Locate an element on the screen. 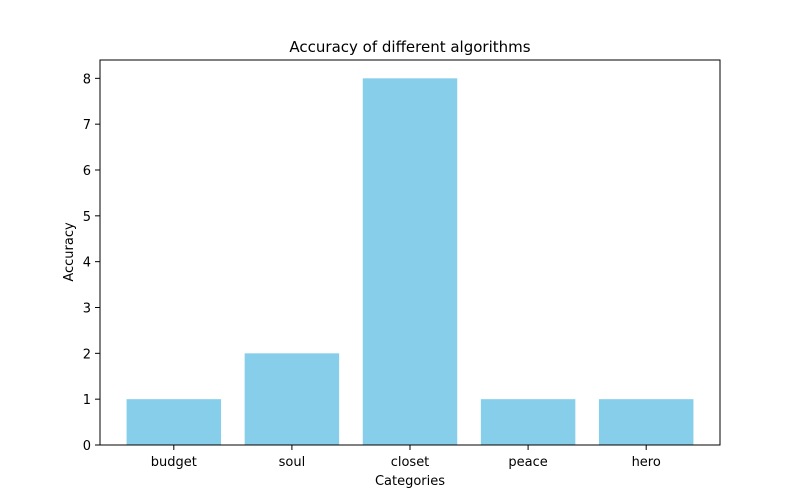 Image resolution: width=800 pixels, height=500 pixels. x-axis-label: Categories is located at coordinates (410, 481).